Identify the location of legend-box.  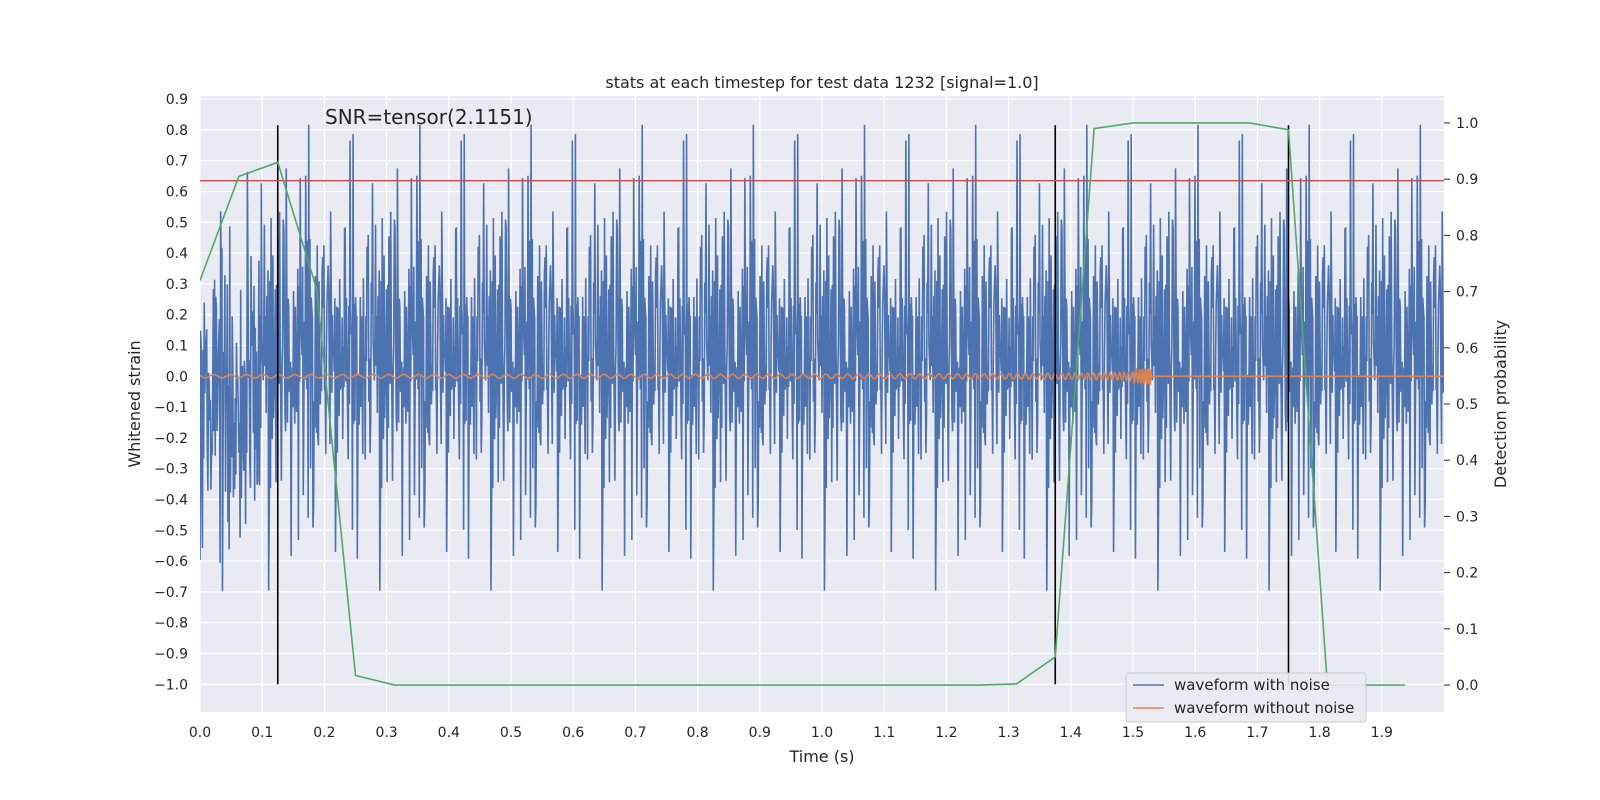
(1246, 697).